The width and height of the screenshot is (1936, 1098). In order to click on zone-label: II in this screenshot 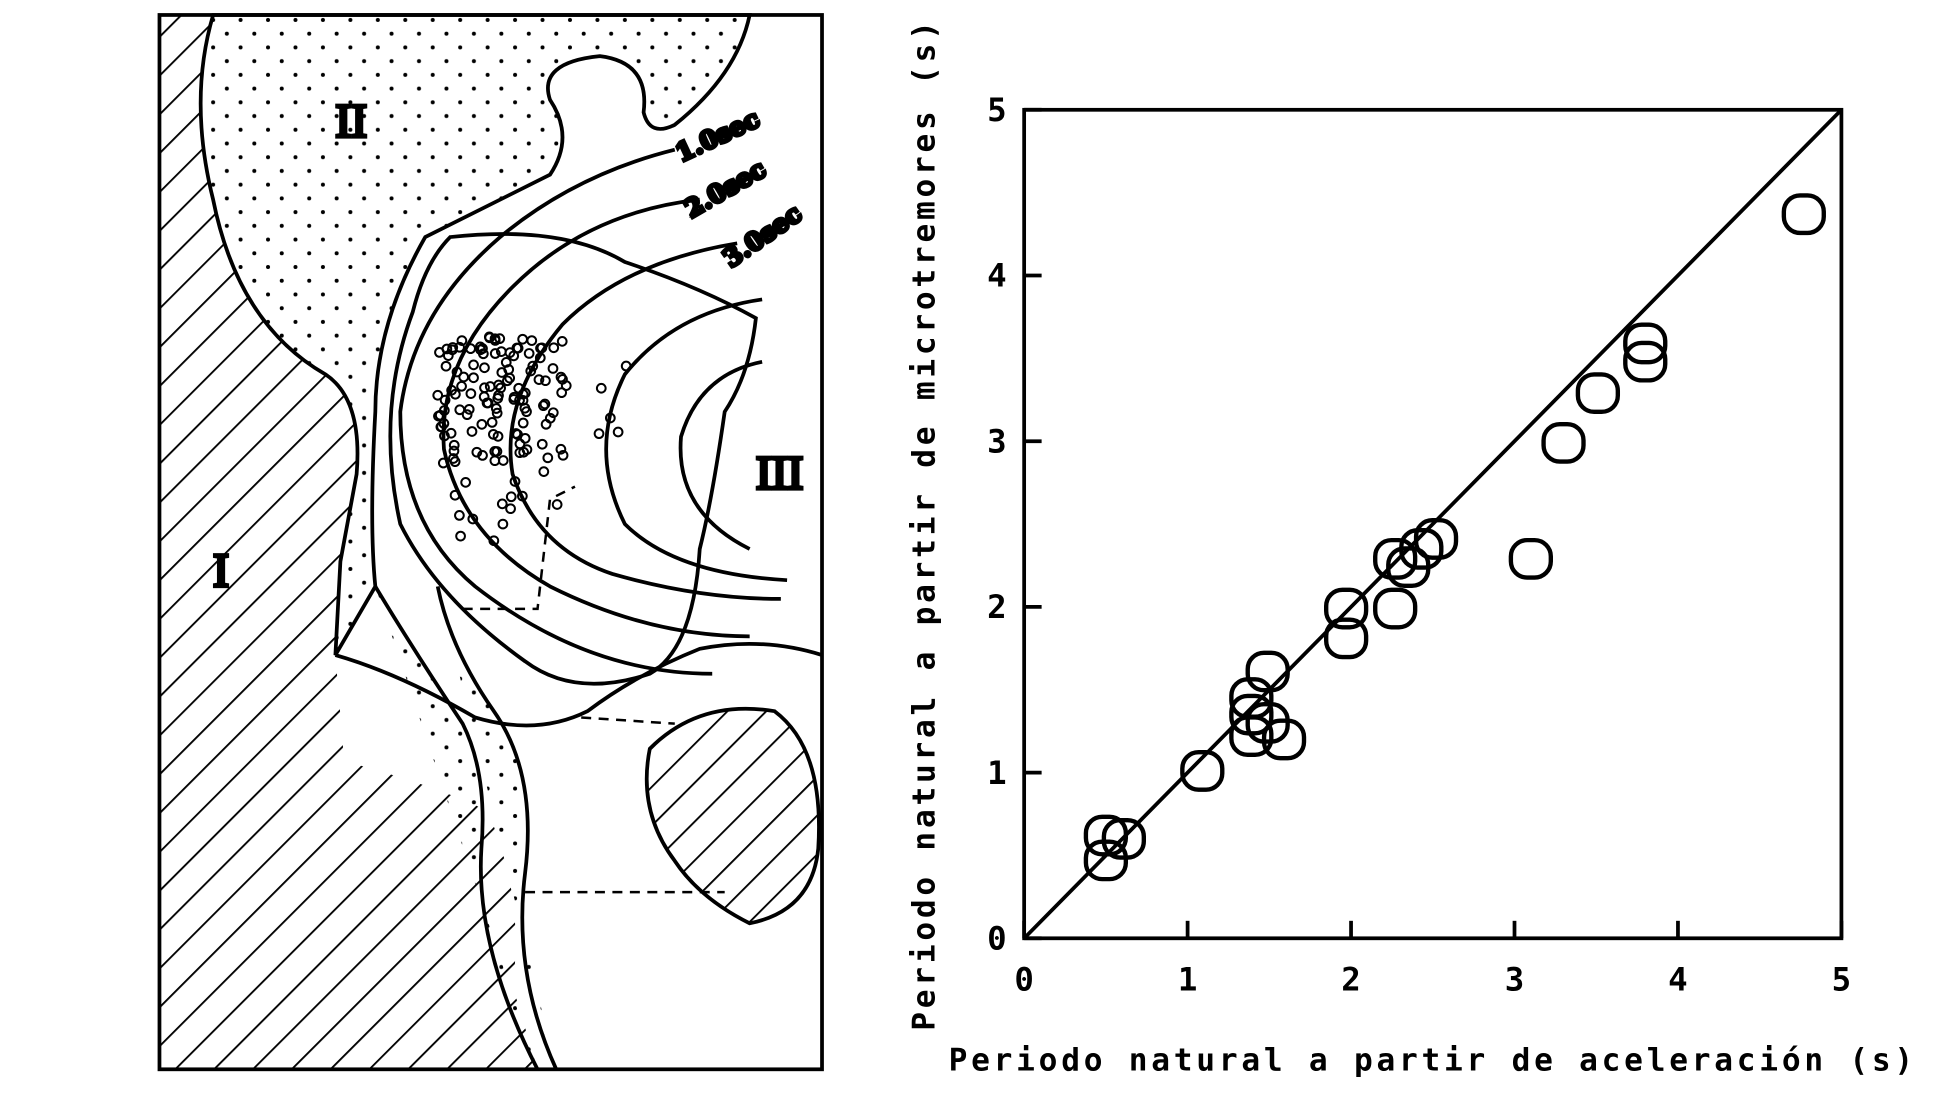, I will do `click(351, 122)`.